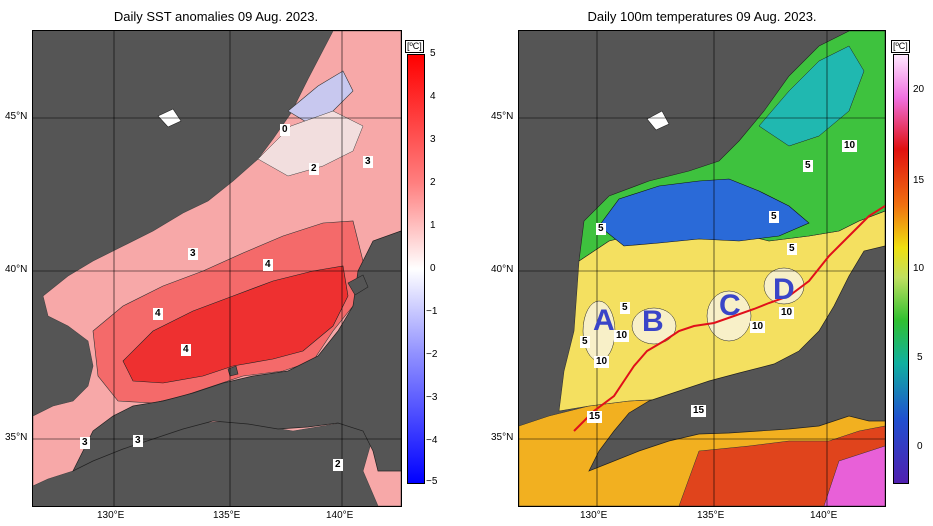  What do you see at coordinates (730, 305) in the screenshot?
I see `region-label-c: C` at bounding box center [730, 305].